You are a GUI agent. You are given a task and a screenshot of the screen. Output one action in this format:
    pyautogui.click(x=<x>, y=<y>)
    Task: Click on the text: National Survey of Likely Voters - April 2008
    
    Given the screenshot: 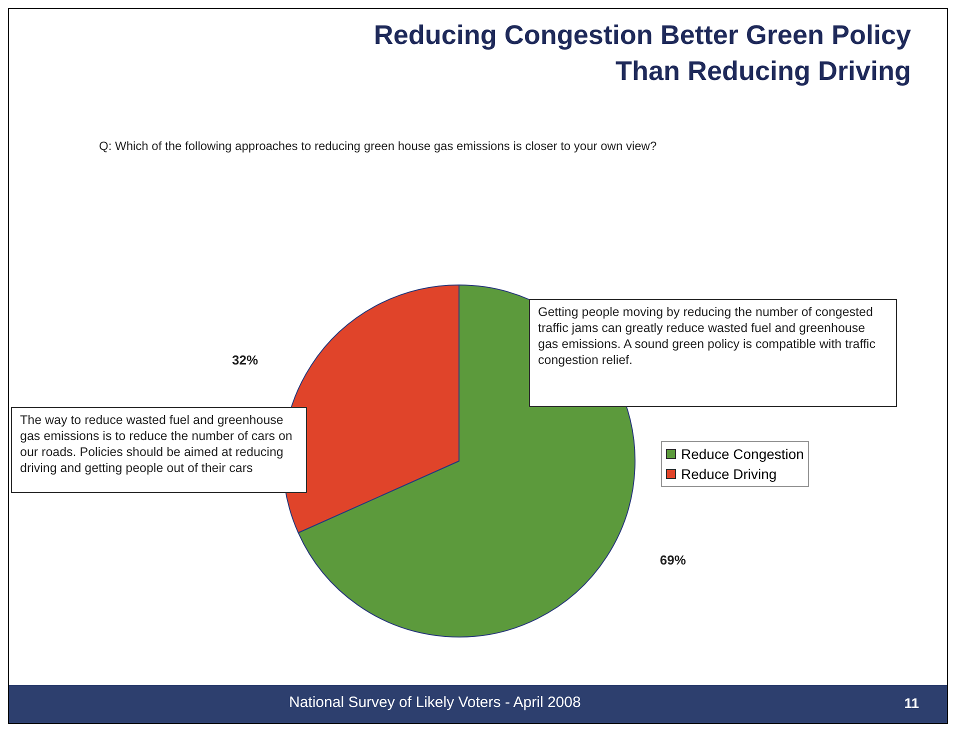 What is the action you would take?
    pyautogui.click(x=435, y=702)
    